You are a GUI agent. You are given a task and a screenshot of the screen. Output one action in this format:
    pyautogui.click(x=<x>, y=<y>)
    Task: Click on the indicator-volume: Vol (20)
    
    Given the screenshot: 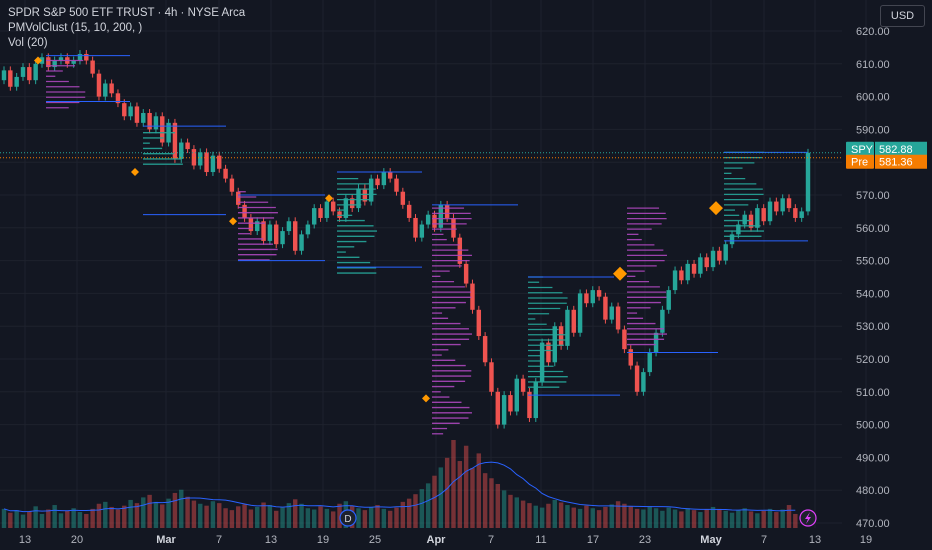 What is the action you would take?
    pyautogui.click(x=28, y=43)
    